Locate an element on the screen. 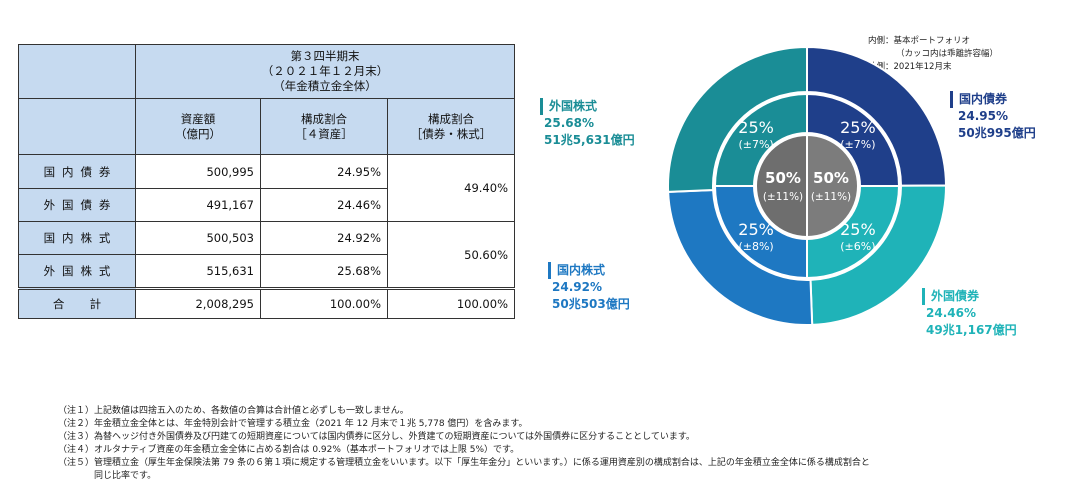 This screenshot has height=491, width=1087. table-row: 外国債券 491,167 24.46% is located at coordinates (266, 205).